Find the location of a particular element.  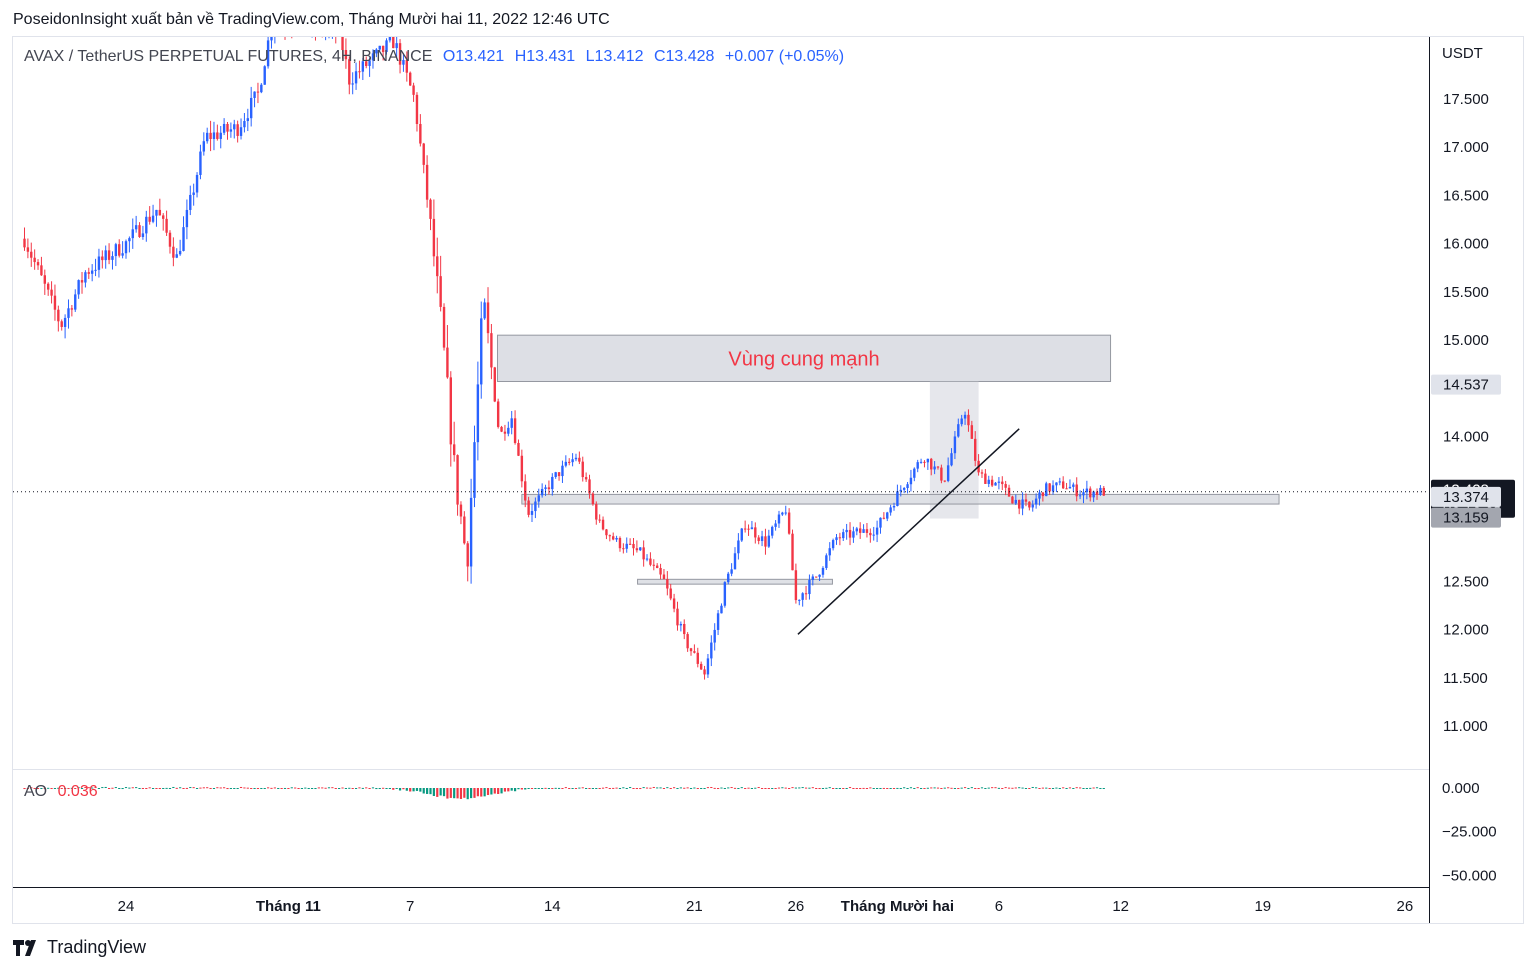

footer-brand: TradingView is located at coordinates (79, 947).